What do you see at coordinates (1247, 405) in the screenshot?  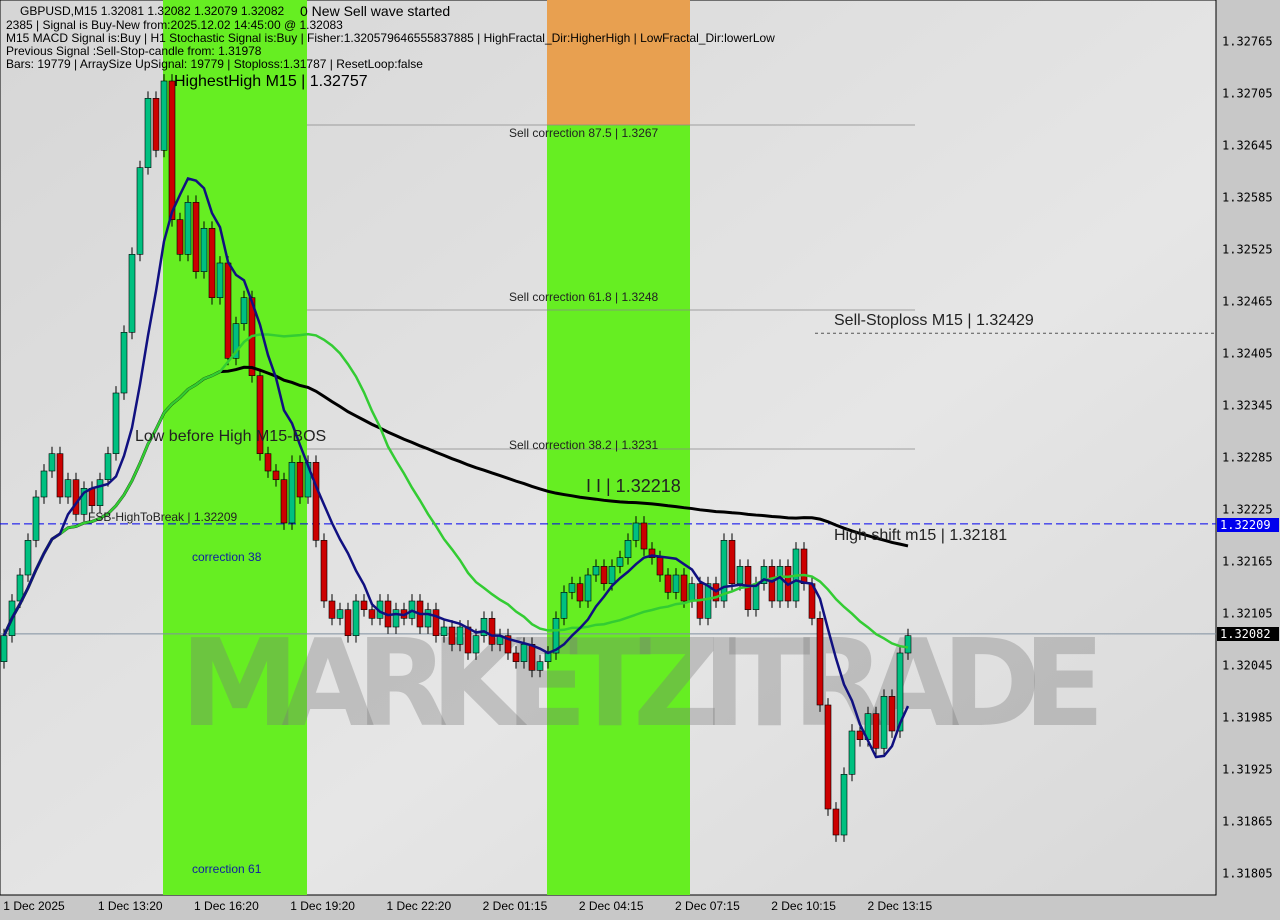 I see `y-tick-label: 1.32345` at bounding box center [1247, 405].